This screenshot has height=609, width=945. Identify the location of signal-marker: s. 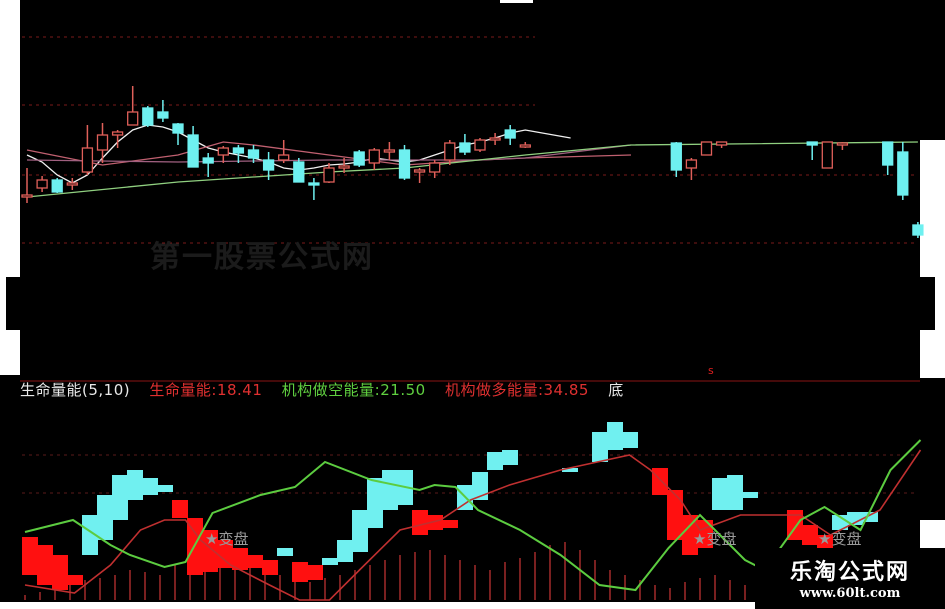
(711, 370).